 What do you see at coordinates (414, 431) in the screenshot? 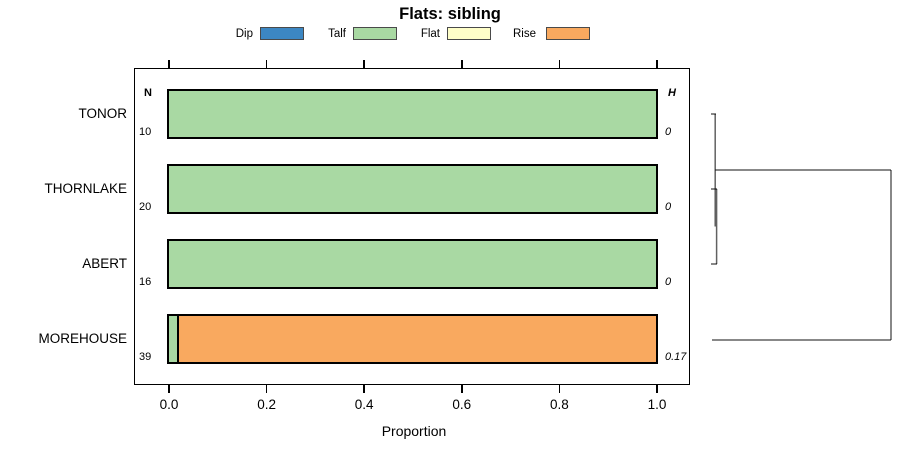
I see `x-axis-title: Proportion` at bounding box center [414, 431].